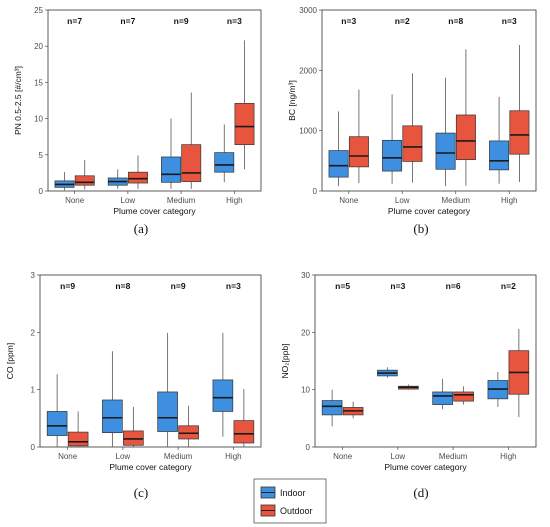  What do you see at coordinates (41, 155) in the screenshot?
I see `y-tick-label: 5` at bounding box center [41, 155].